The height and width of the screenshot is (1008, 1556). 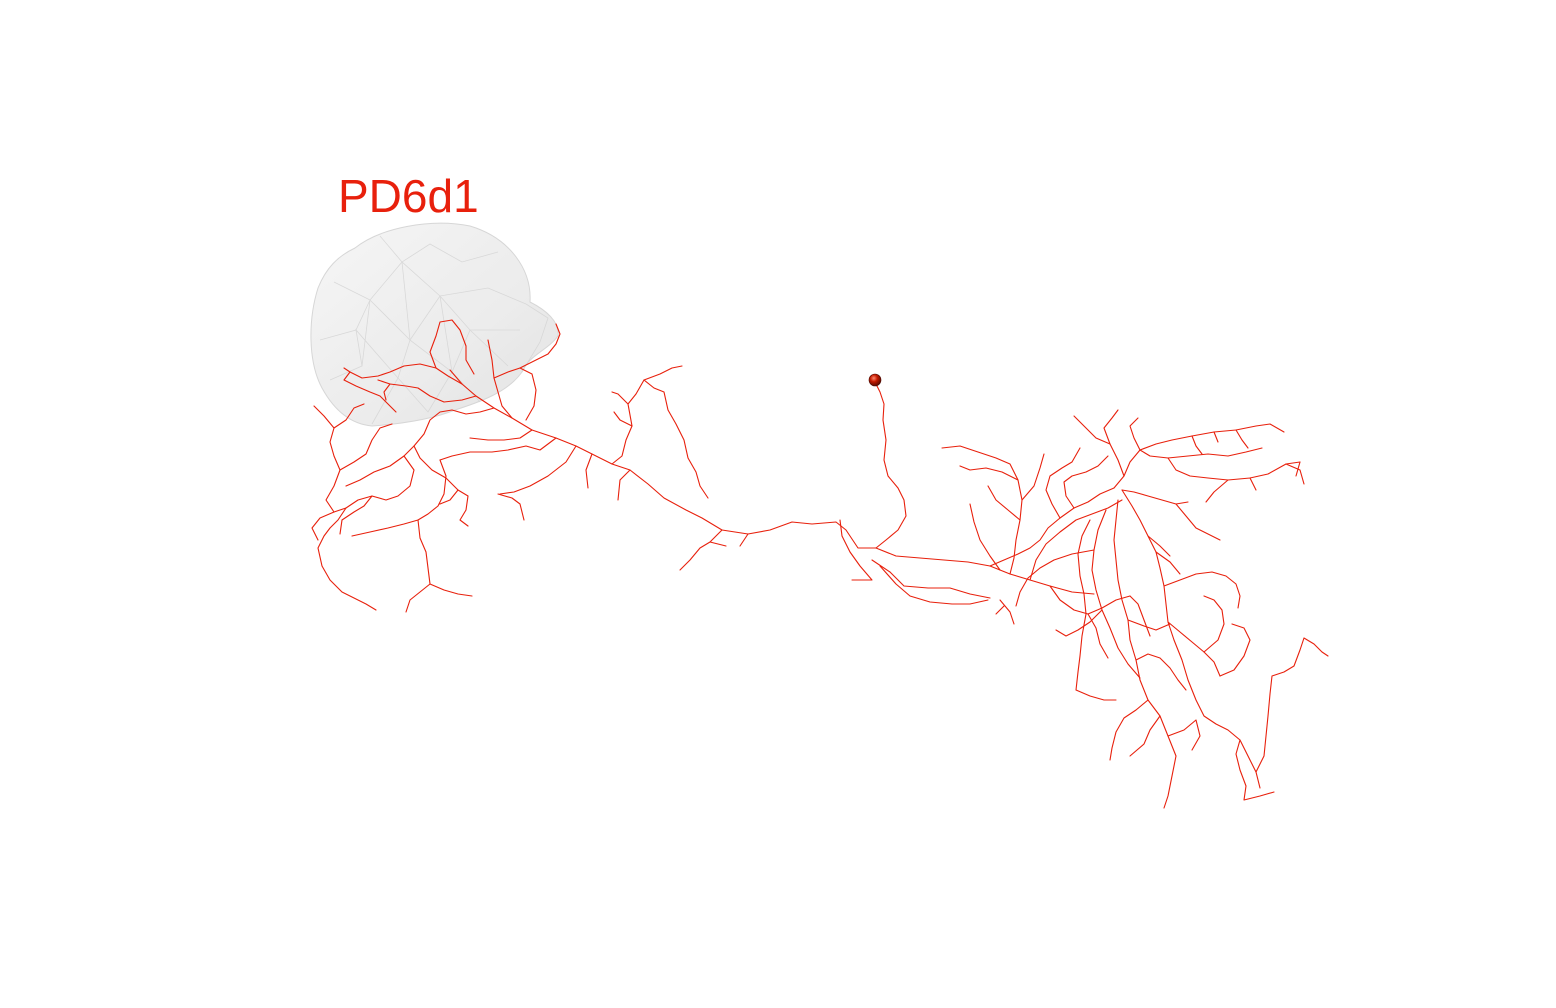 I want to click on neuropil-mesh-surface, so click(x=434, y=324).